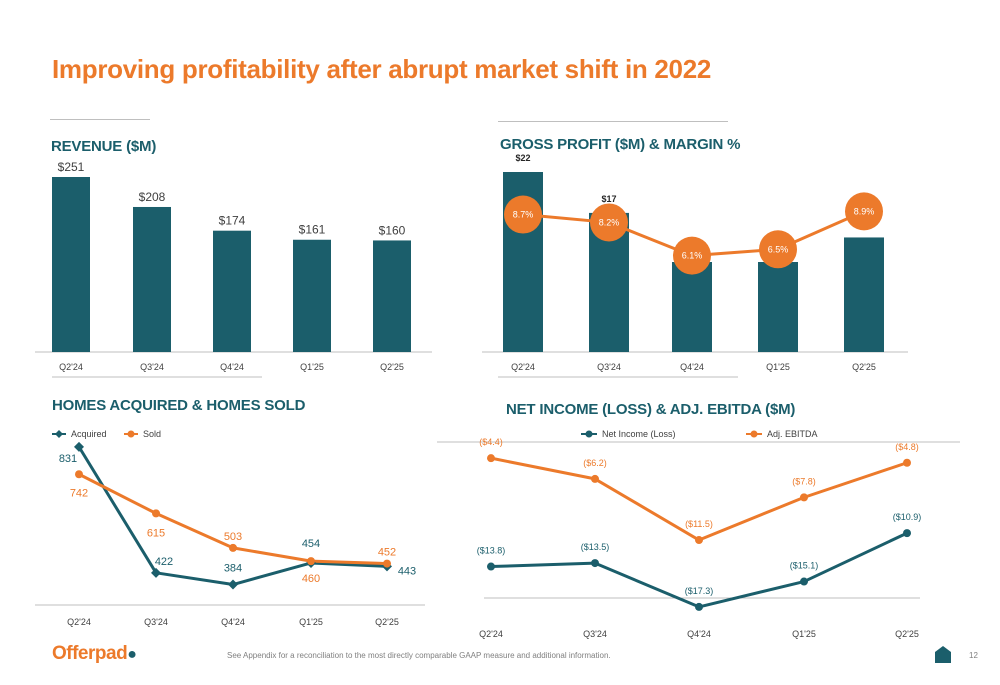  What do you see at coordinates (392, 230) in the screenshot?
I see `revenue-value-label: $160` at bounding box center [392, 230].